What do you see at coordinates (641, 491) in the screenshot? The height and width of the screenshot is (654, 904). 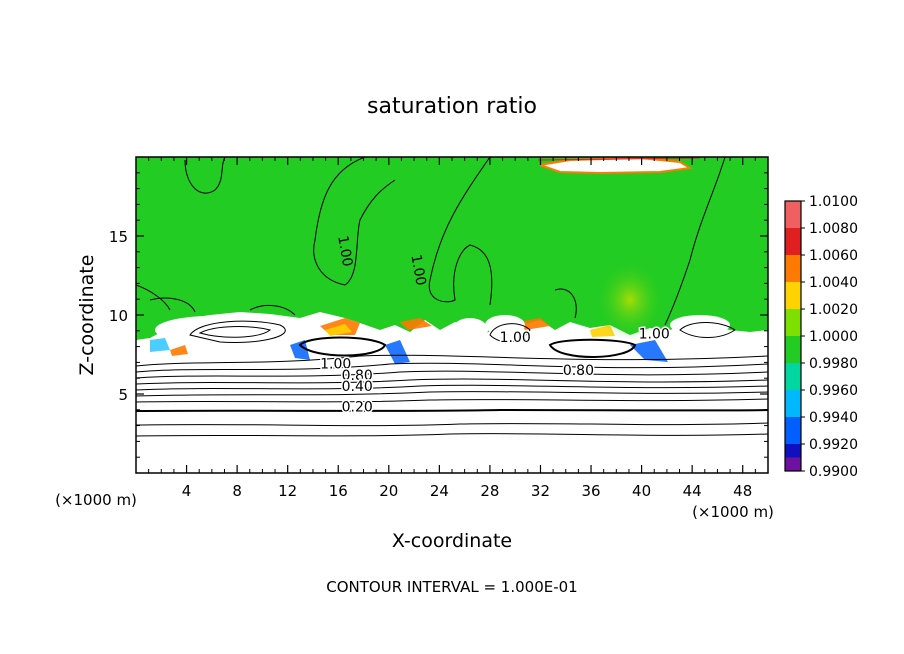 I see `x-tick-label: 40` at bounding box center [641, 491].